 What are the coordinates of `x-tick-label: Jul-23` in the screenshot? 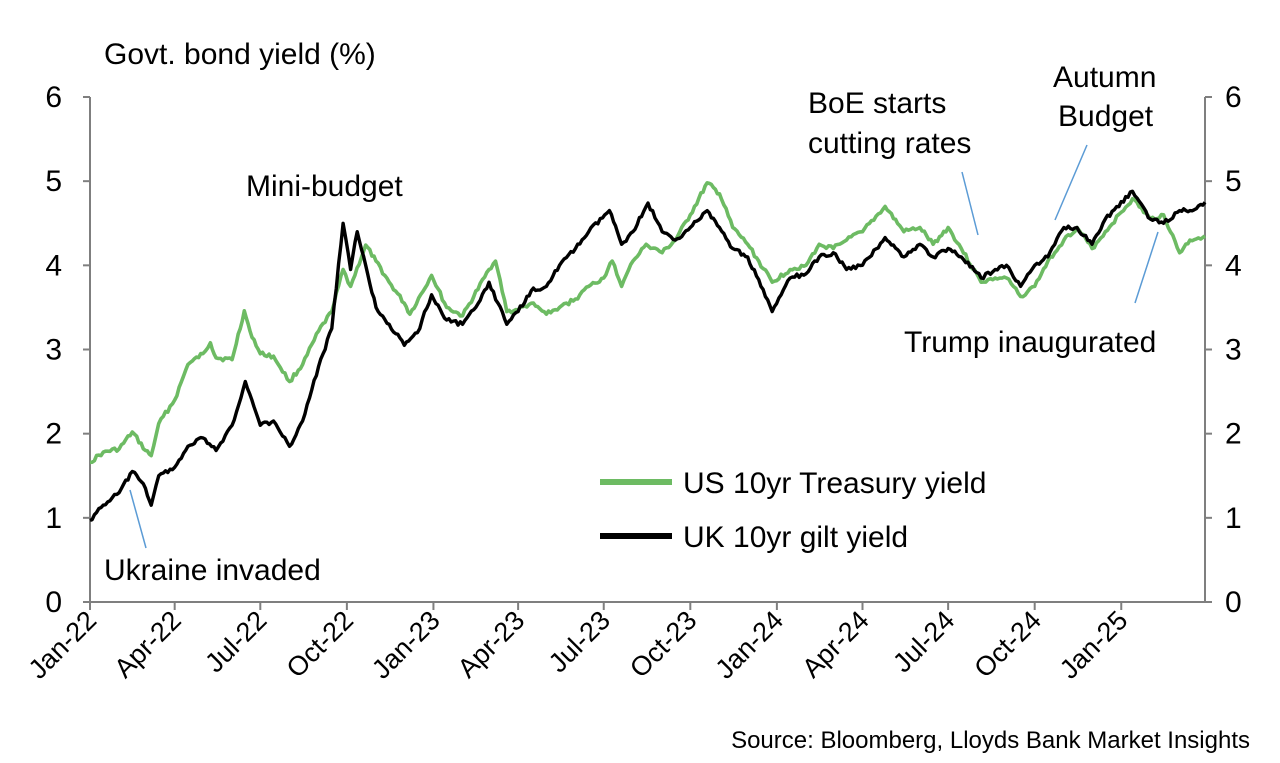 It's located at (579, 641).